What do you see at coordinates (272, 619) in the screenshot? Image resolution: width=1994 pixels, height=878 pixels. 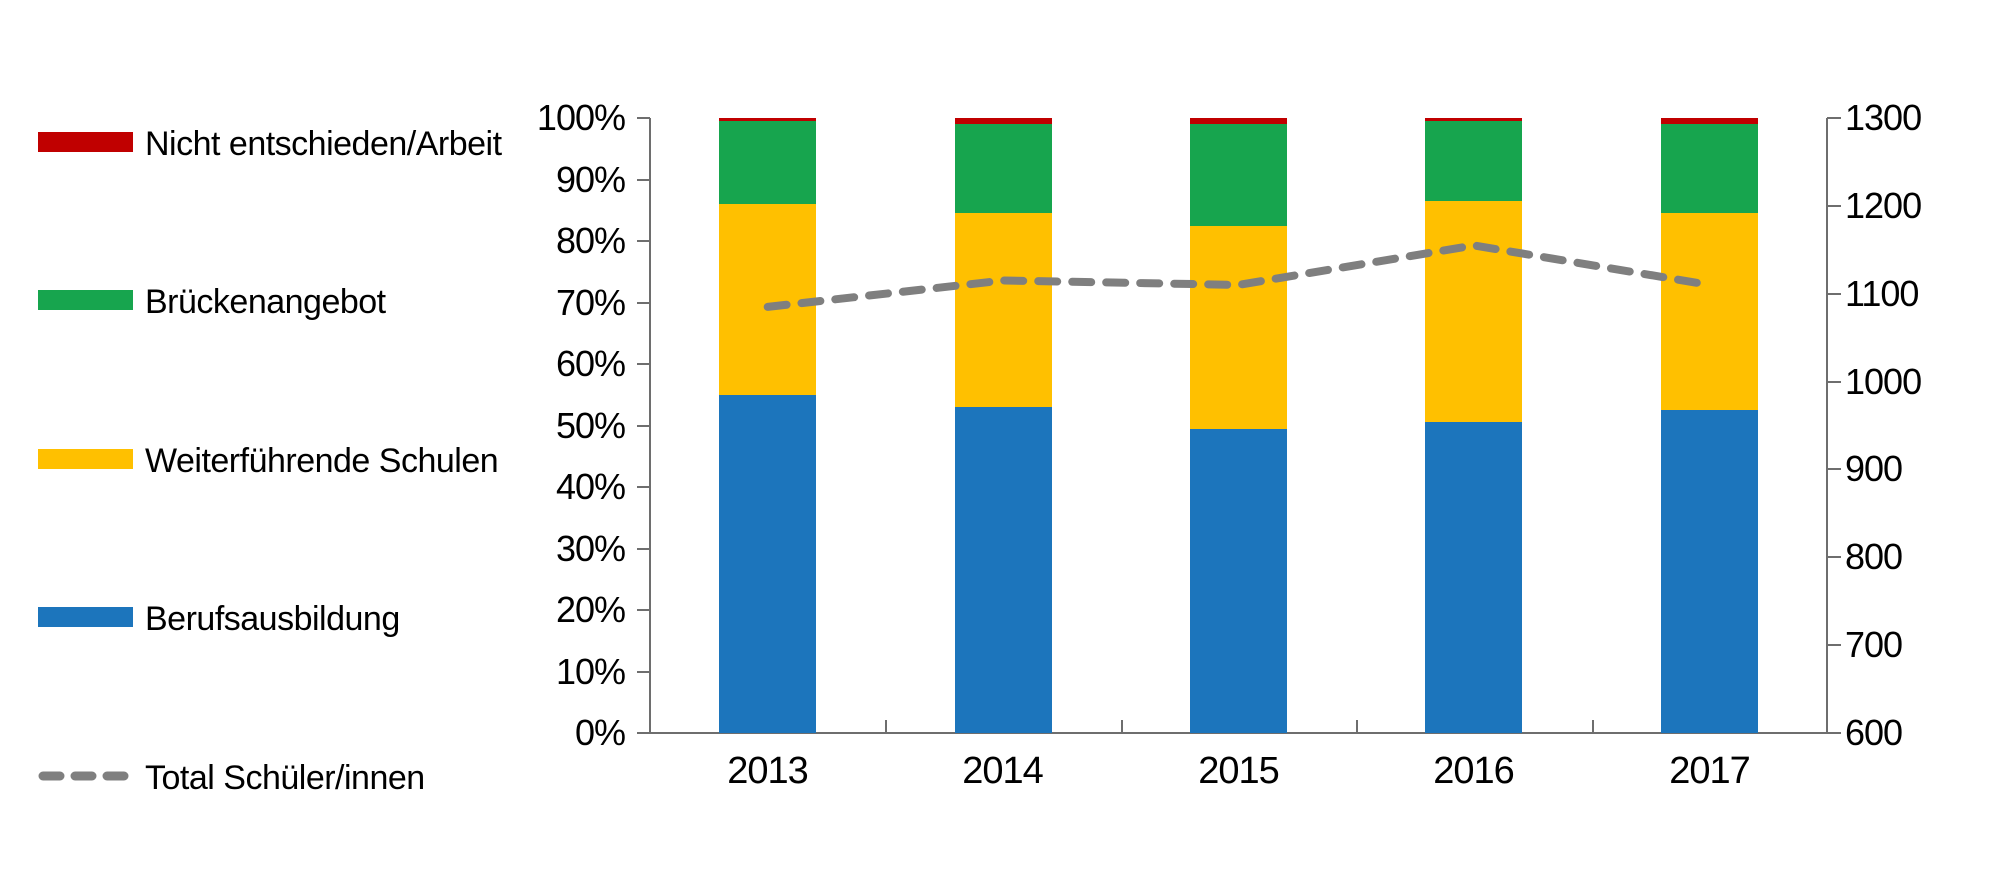 I see `legend-label: Berufsausbildung` at bounding box center [272, 619].